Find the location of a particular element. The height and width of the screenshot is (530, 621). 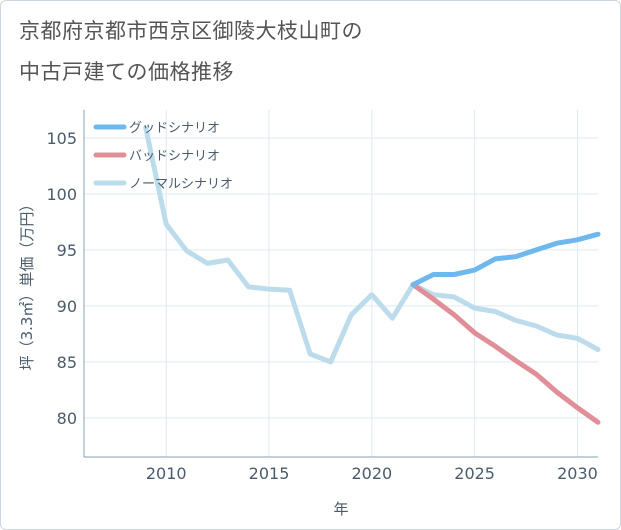

x-tick-label: 2020 is located at coordinates (371, 473).